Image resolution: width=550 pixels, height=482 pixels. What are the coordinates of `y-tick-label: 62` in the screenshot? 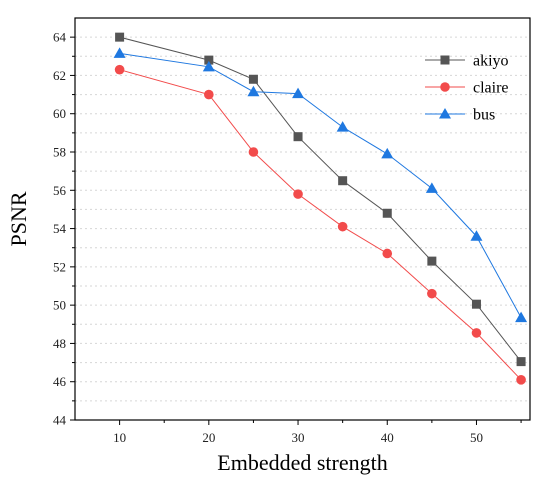 It's located at (59, 75).